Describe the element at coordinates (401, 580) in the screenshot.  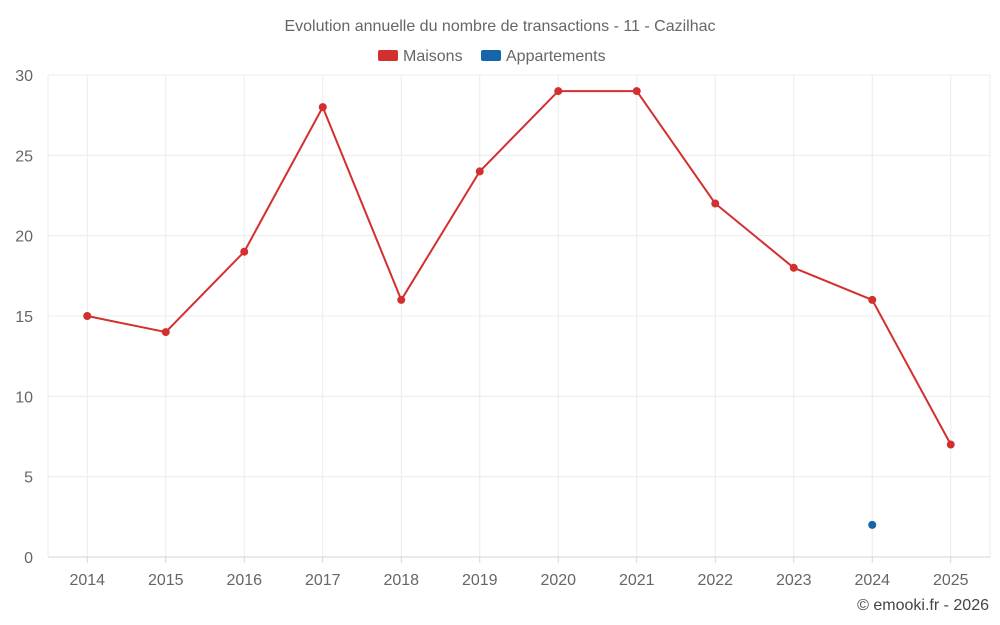
I see `x-tick-label: 2018` at that location.